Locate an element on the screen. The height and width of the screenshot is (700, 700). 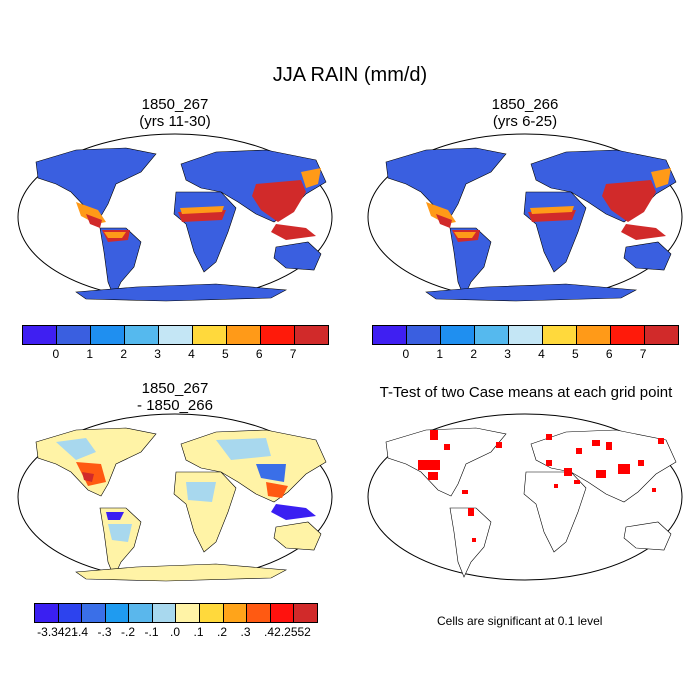
colorbar-rain-right-tick-label: 4 is located at coordinates (541, 354).